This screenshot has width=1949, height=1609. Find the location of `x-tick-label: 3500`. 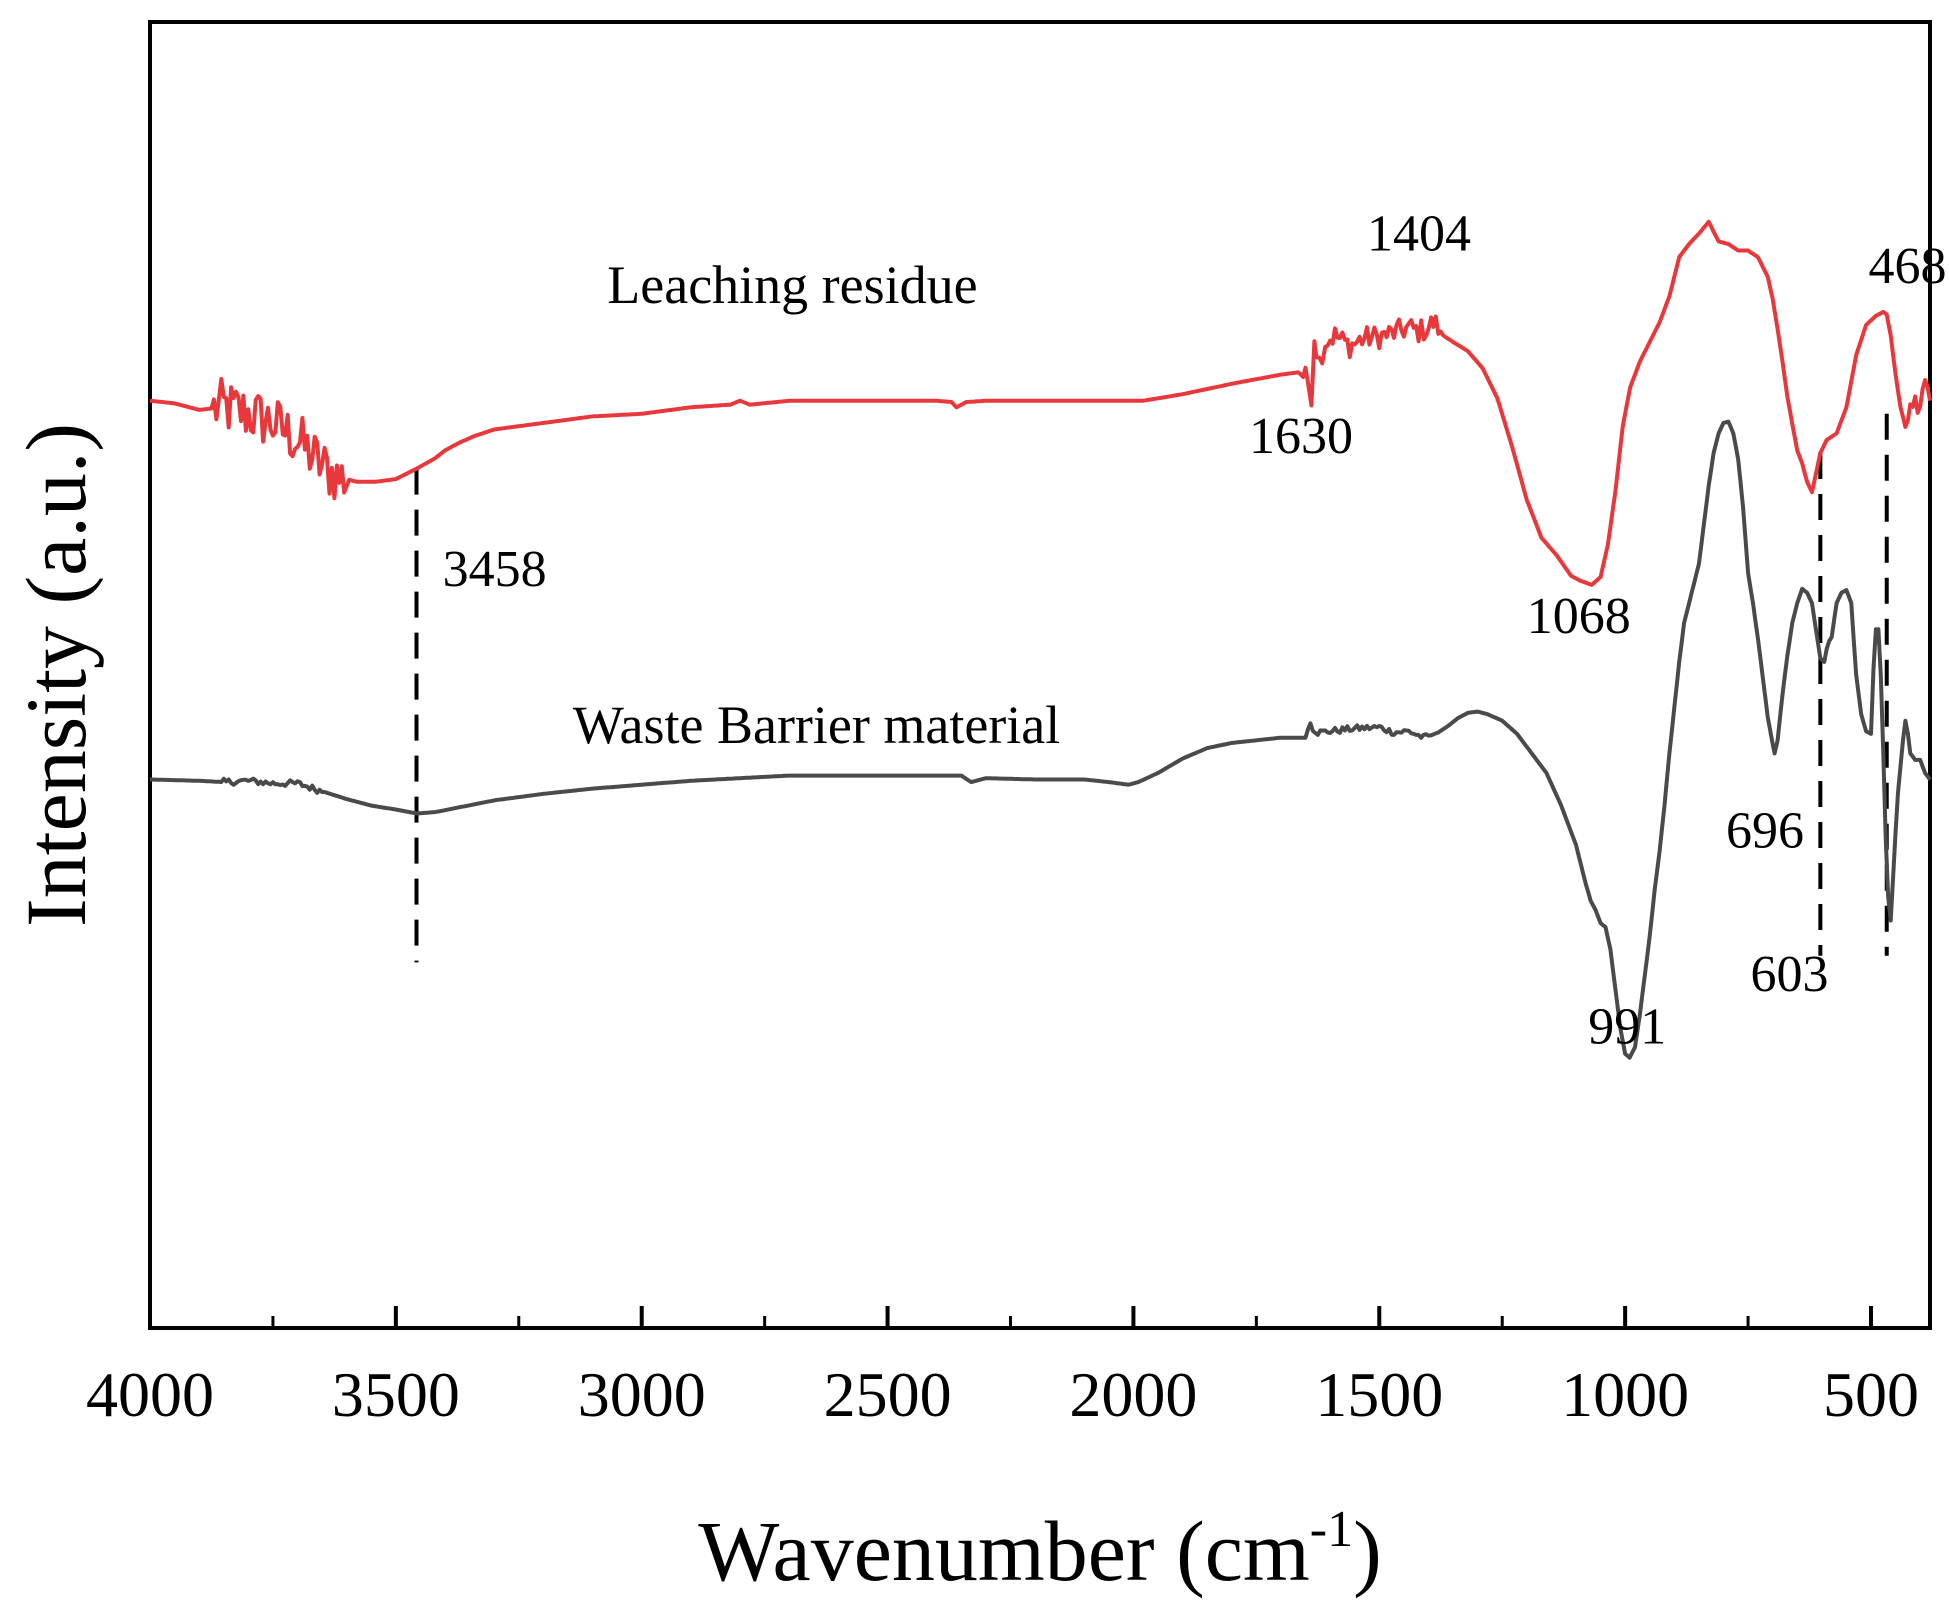

x-tick-label: 3500 is located at coordinates (396, 1394).